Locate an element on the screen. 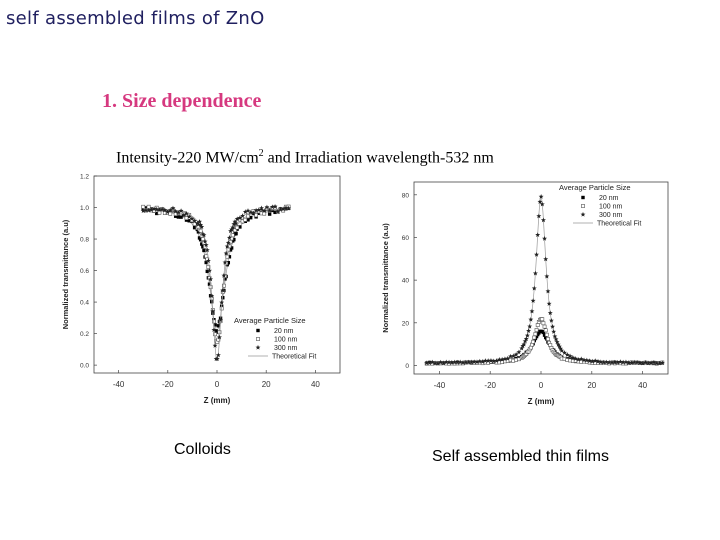 This screenshot has height=540, width=720. x-tick-label: 40 is located at coordinates (642, 385).